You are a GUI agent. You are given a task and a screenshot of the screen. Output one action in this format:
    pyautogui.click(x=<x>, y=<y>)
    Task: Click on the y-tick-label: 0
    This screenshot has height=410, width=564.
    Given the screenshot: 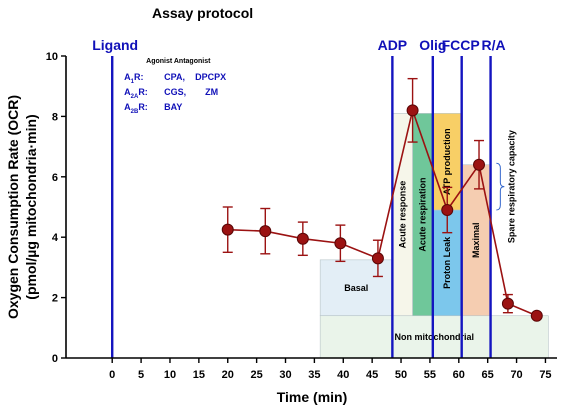 What is the action you would take?
    pyautogui.click(x=55, y=359)
    